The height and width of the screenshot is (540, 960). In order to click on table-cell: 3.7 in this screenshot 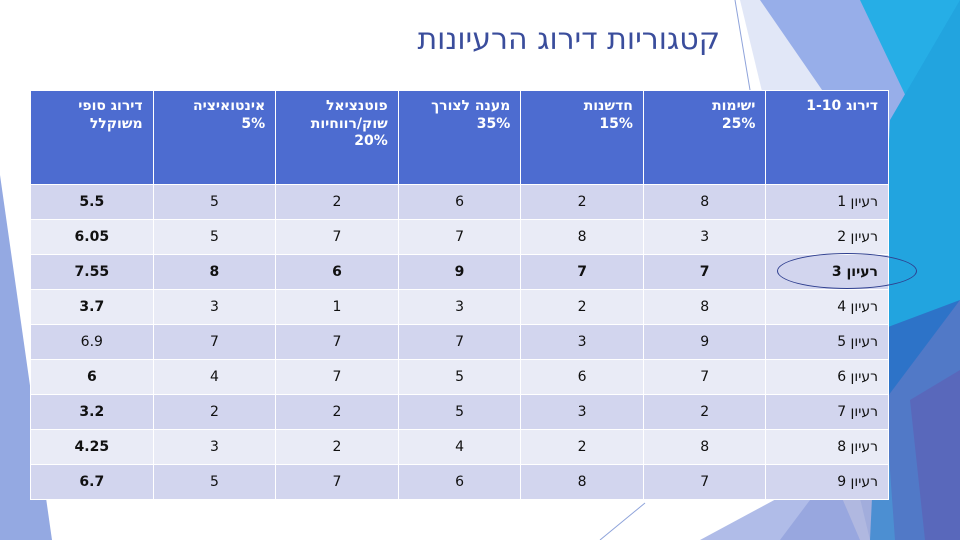, I will do `click(92, 307)`.